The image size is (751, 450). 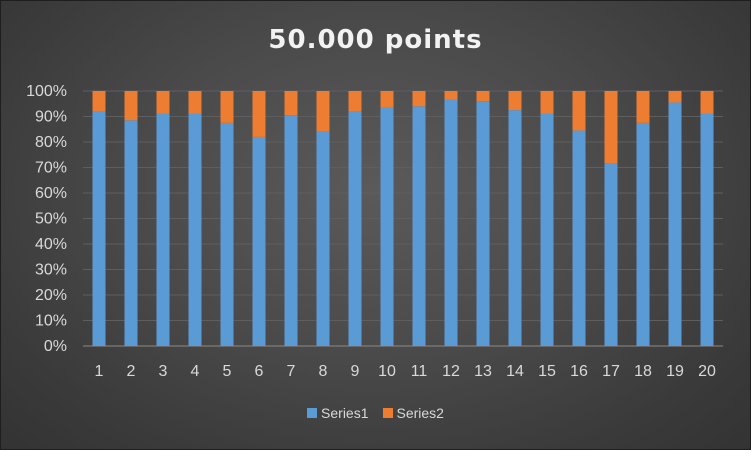 I want to click on y-tick-label: 40%, so click(x=51, y=244).